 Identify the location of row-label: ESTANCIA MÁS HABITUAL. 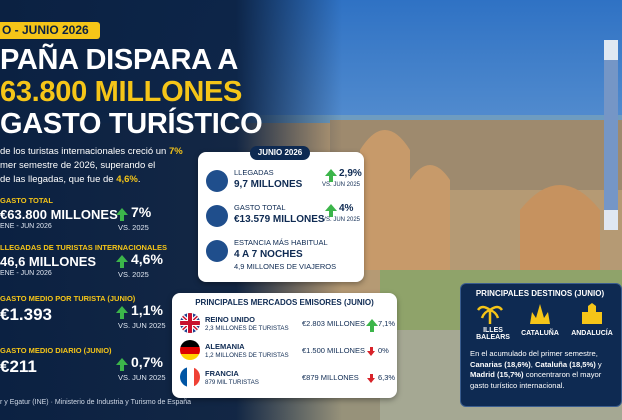
(281, 242).